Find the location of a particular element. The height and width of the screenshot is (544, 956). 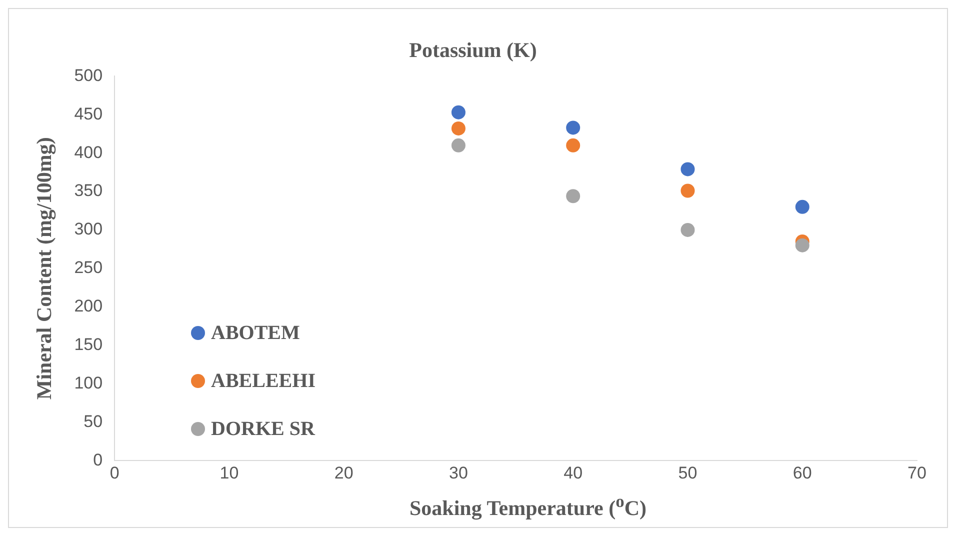

y-tick-label: 350 is located at coordinates (88, 190).